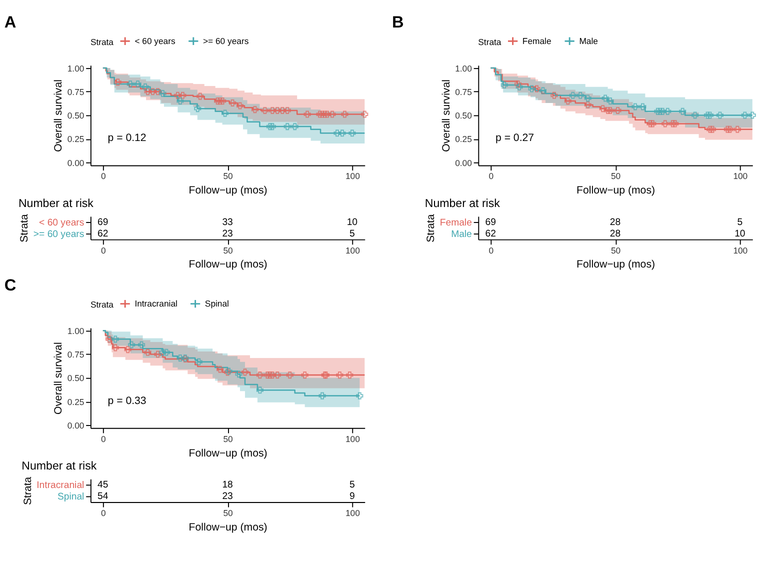 This screenshot has height=562, width=762. I want to click on y-tick-label: 0.75, so click(75, 355).